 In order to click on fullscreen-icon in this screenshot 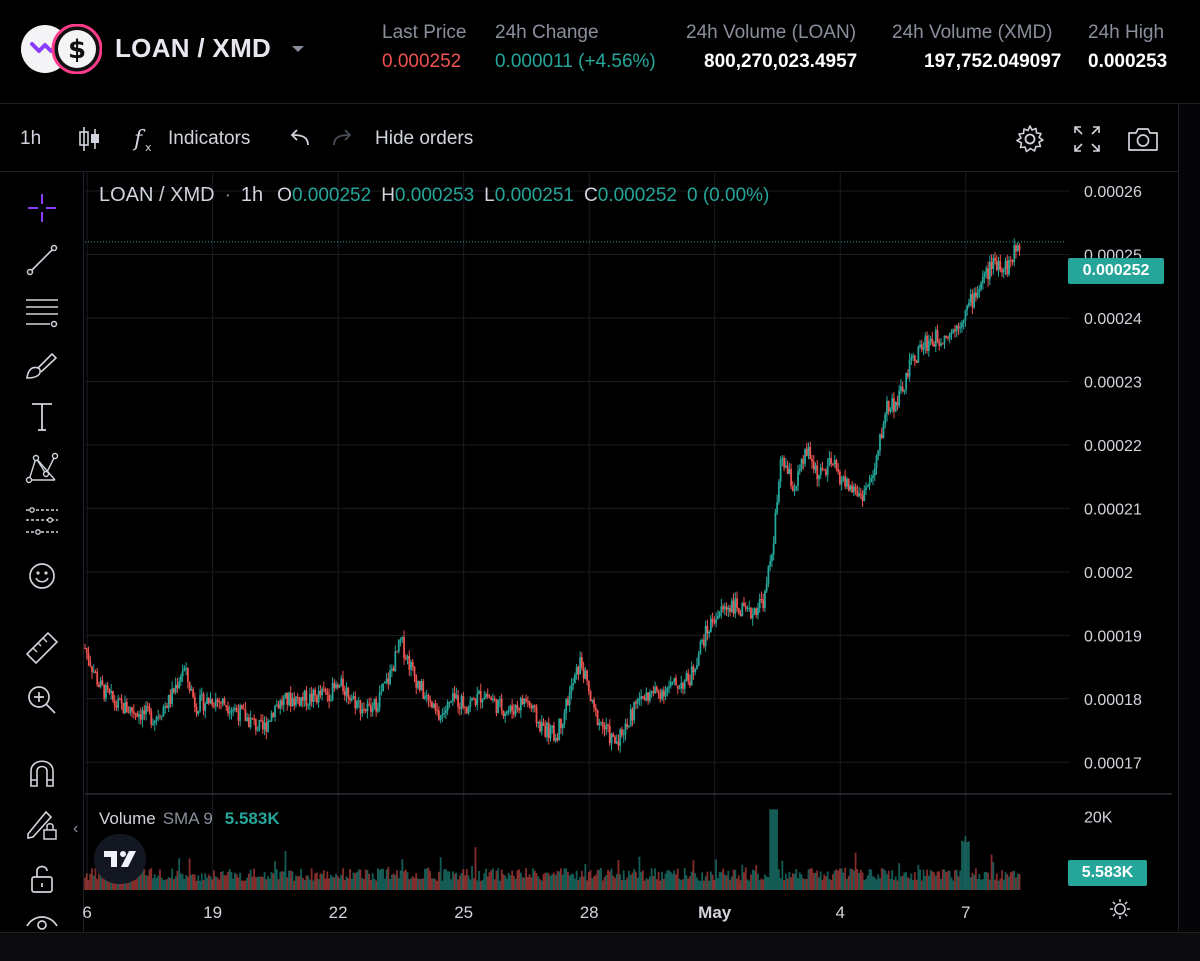, I will do `click(1087, 139)`.